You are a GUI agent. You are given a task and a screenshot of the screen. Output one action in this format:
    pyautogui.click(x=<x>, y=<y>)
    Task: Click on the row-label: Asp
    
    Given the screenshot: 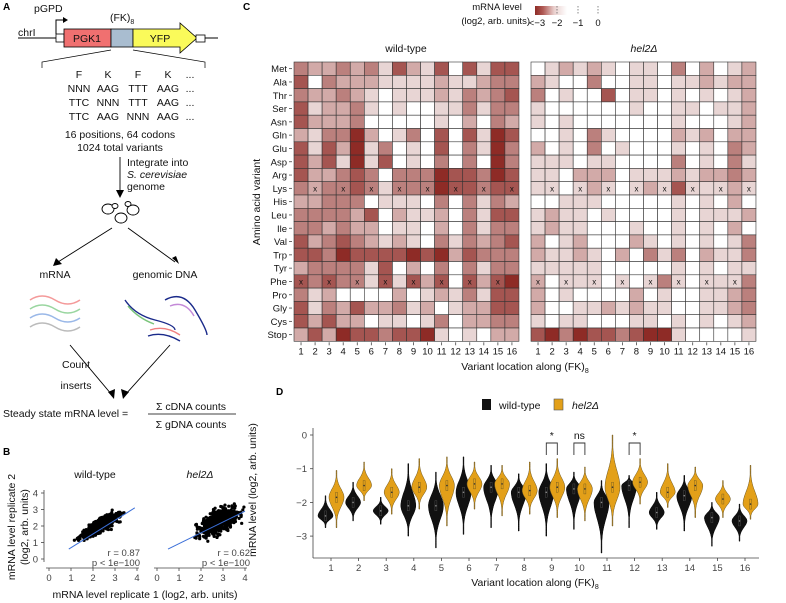 What is the action you would take?
    pyautogui.click(x=279, y=162)
    